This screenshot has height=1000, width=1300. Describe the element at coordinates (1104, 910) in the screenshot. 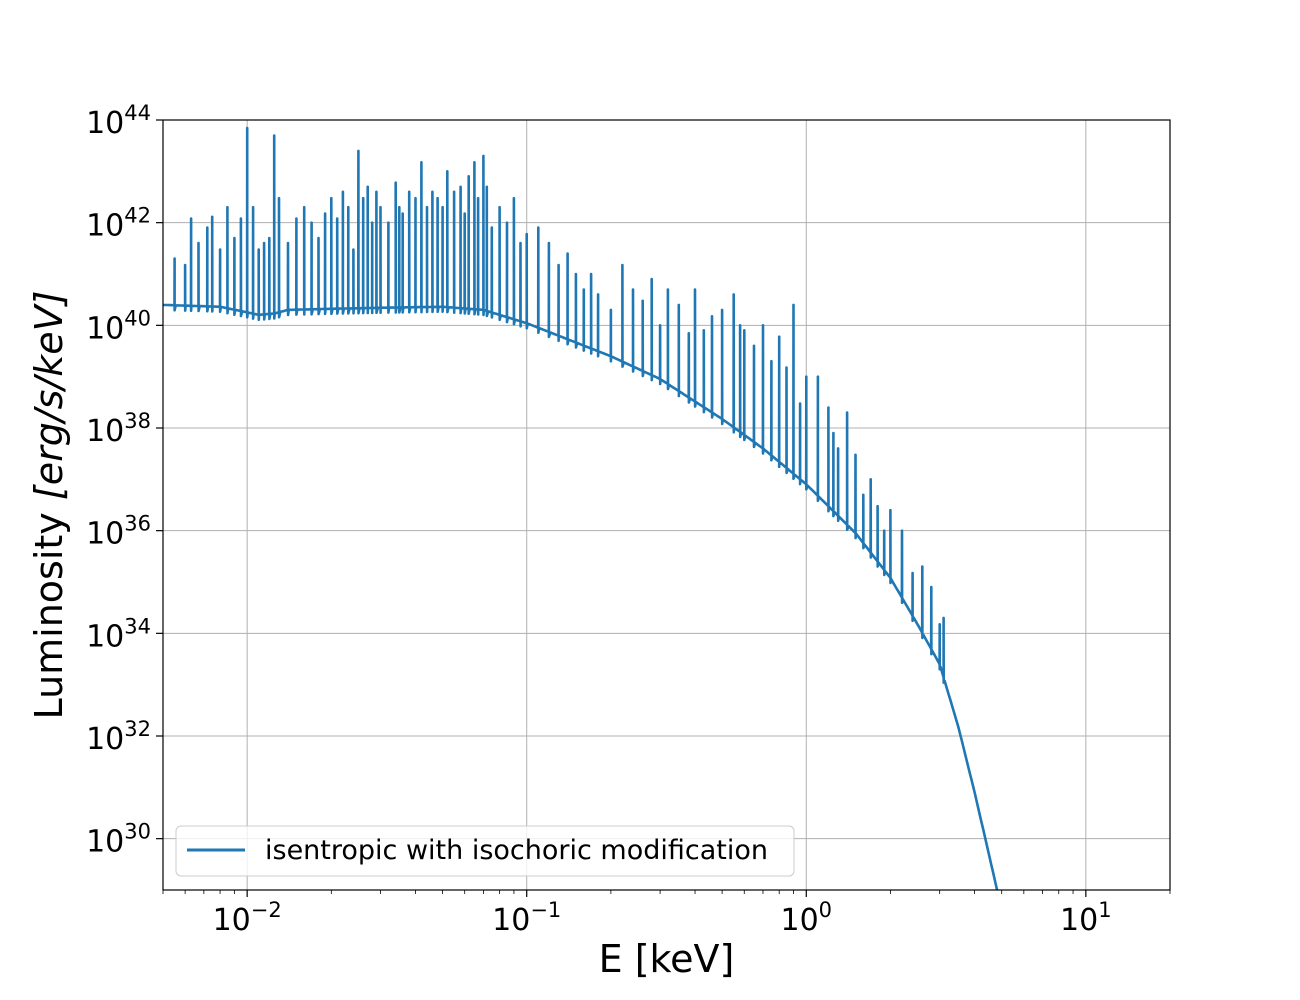

I see `x-tick-exponent: 1` at that location.